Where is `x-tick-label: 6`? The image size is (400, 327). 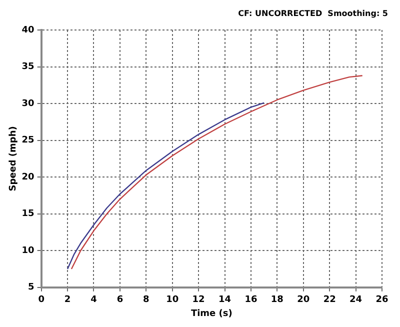
x-tick-label: 6 is located at coordinates (120, 300).